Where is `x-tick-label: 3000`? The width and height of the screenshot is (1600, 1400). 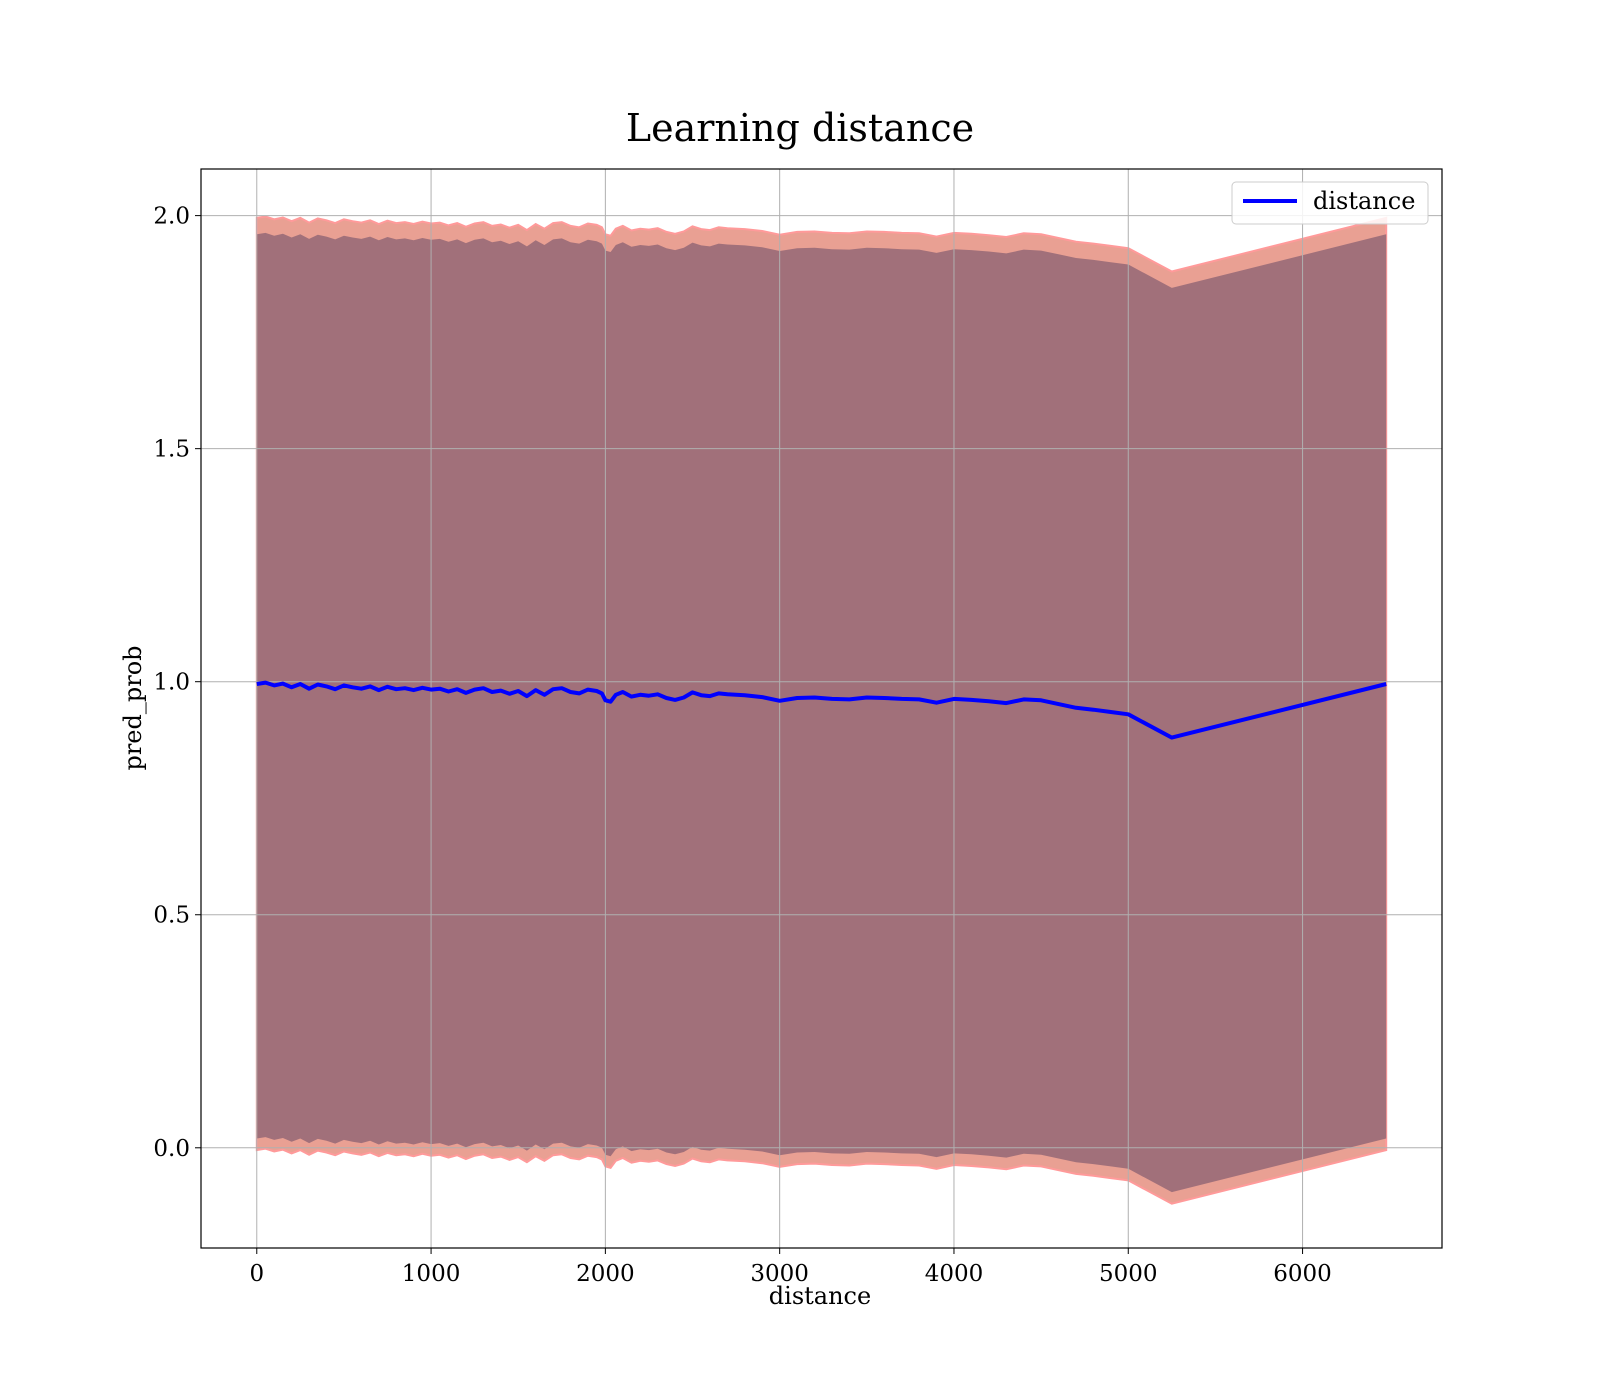
x-tick-label: 3000 is located at coordinates (779, 1274).